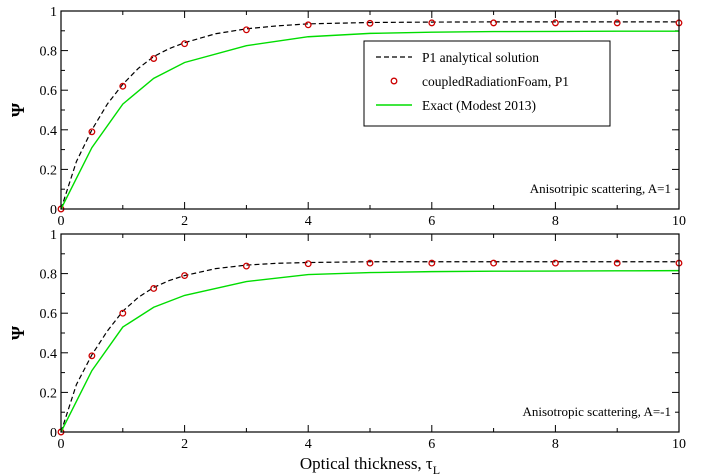  What do you see at coordinates (436, 469) in the screenshot?
I see `x-axis-label-subscript: L` at bounding box center [436, 469].